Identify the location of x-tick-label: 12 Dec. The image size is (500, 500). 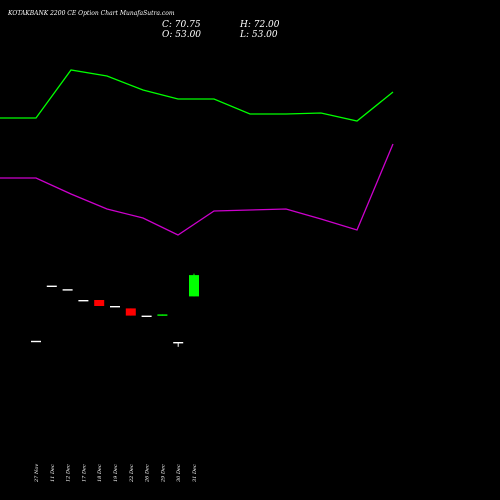
(69, 473).